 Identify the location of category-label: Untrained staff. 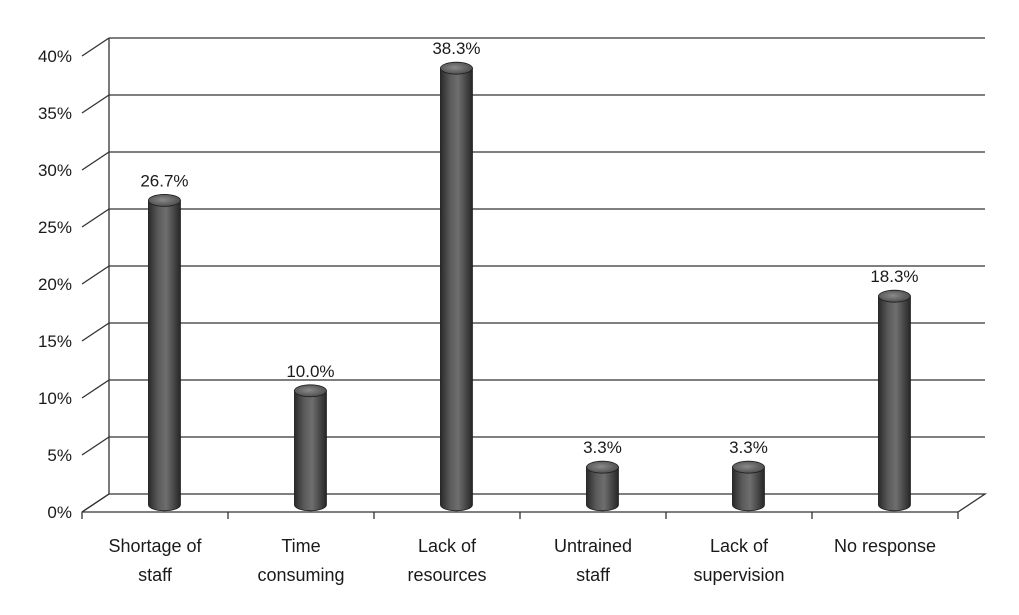
(593, 560).